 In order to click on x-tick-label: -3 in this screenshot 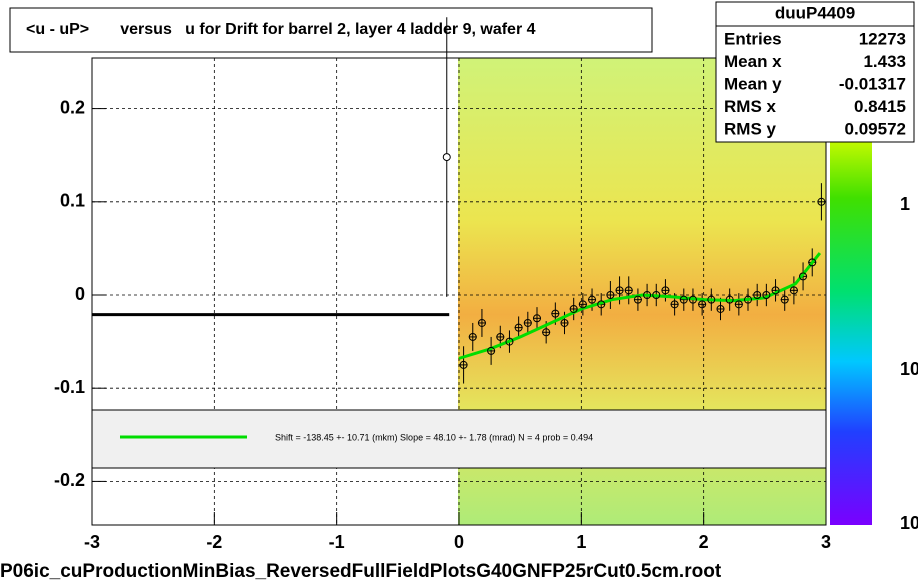, I will do `click(92, 542)`.